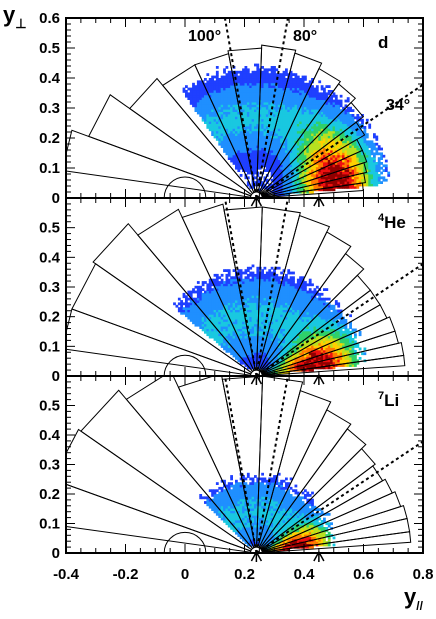 The height and width of the screenshot is (619, 436). I want to click on y-tick-label: 0.4, so click(50, 78).